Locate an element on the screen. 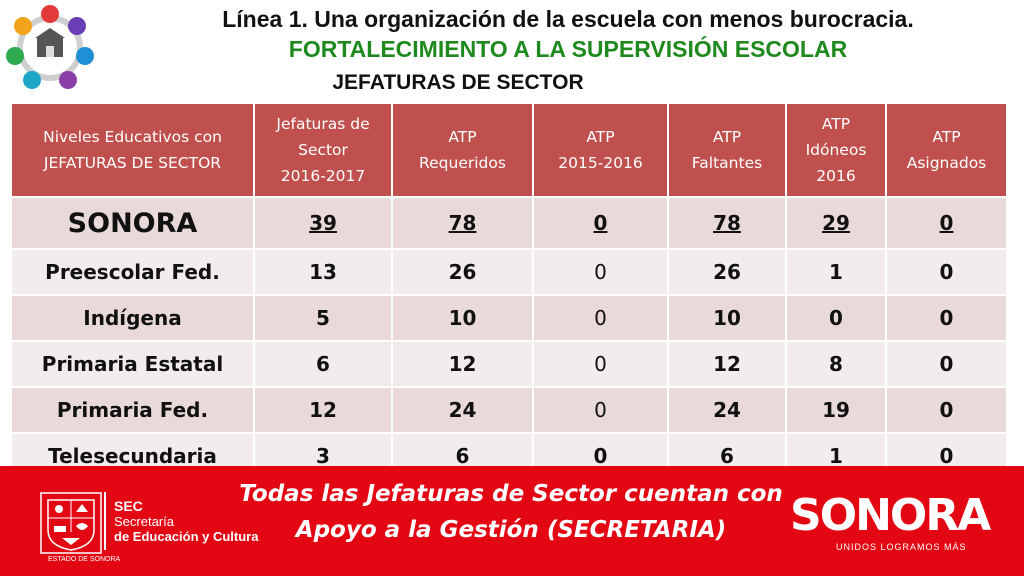 Image resolution: width=1024 pixels, height=576 pixels. table-caption: JEFATURAS DE SECTOR is located at coordinates (458, 82).